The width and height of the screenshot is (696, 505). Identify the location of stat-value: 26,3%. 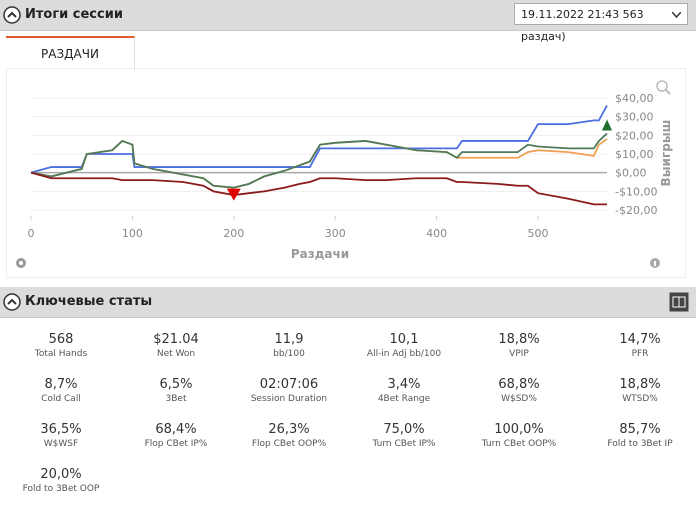
(289, 429).